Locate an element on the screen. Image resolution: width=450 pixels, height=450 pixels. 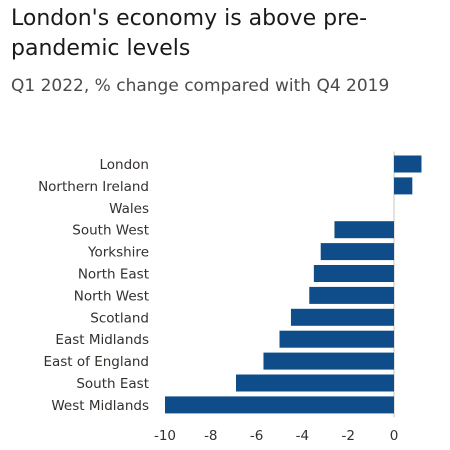
x-tick-label: -10 is located at coordinates (165, 436).